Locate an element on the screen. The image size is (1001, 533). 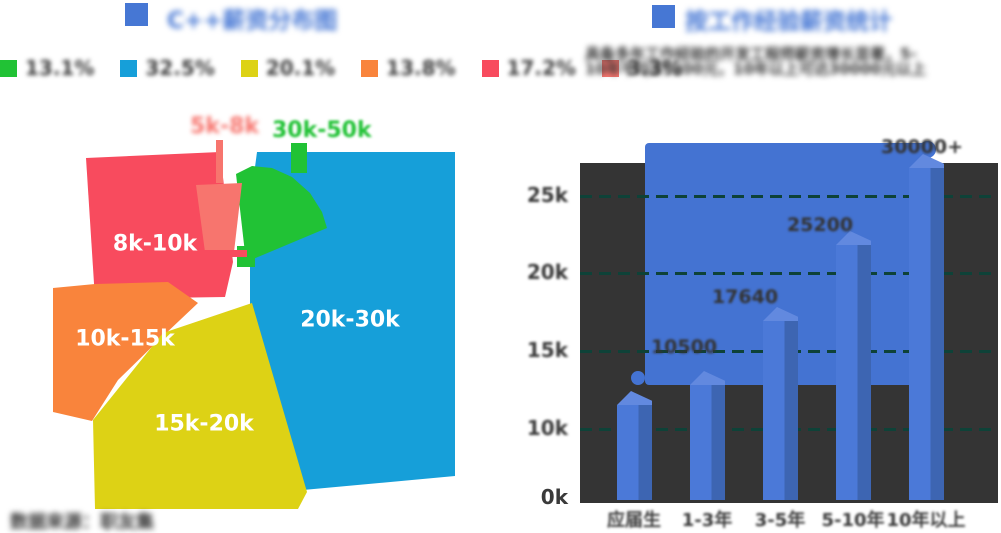
legend-item-20k-30k: 32.5% is located at coordinates (167, 68).